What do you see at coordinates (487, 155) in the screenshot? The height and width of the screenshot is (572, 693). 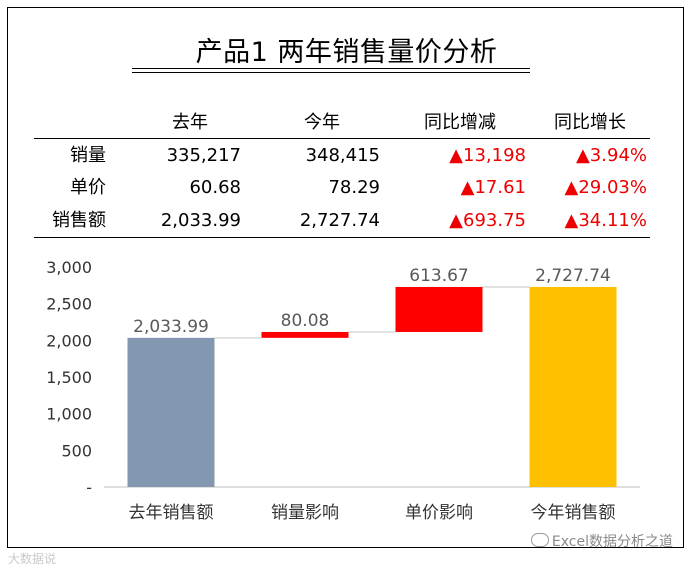 I see `value-diff: ▲13,198` at bounding box center [487, 155].